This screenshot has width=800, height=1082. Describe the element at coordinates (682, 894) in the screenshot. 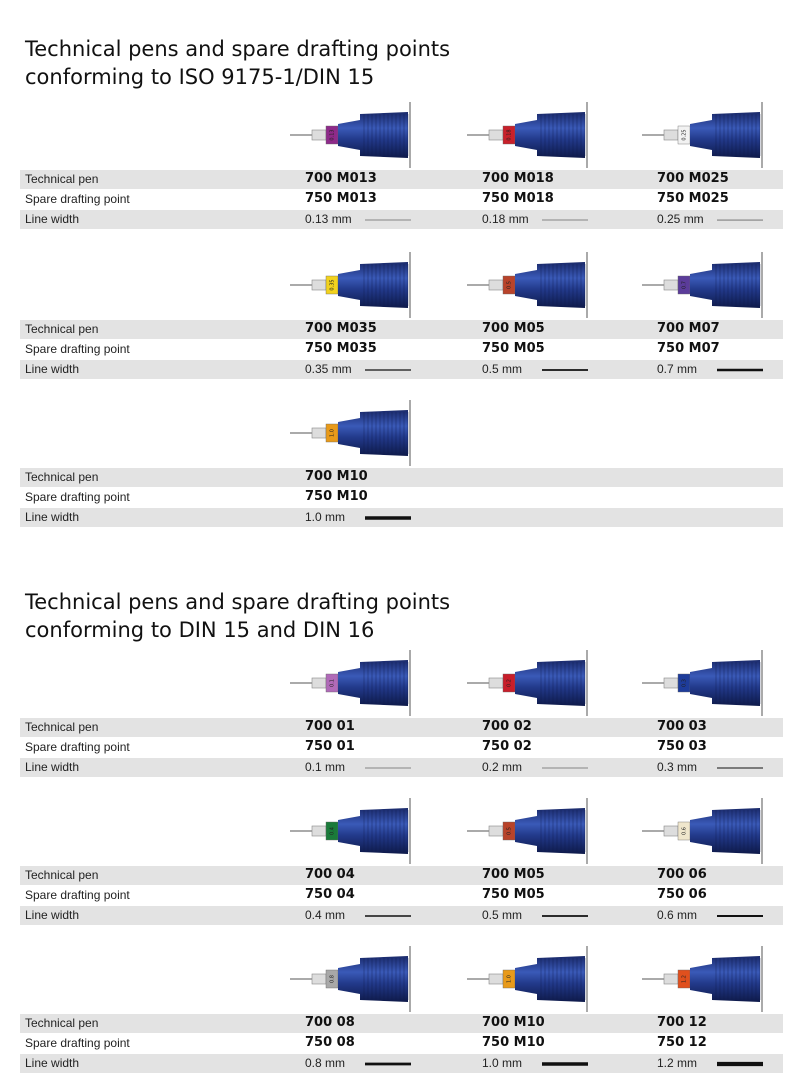

I see `spare-point-code: 750 06` at that location.